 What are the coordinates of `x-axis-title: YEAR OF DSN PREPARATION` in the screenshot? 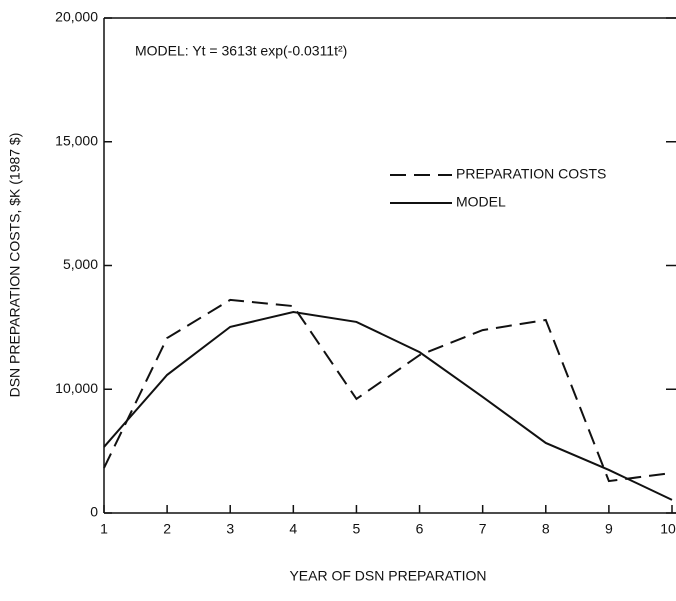 It's located at (387, 576).